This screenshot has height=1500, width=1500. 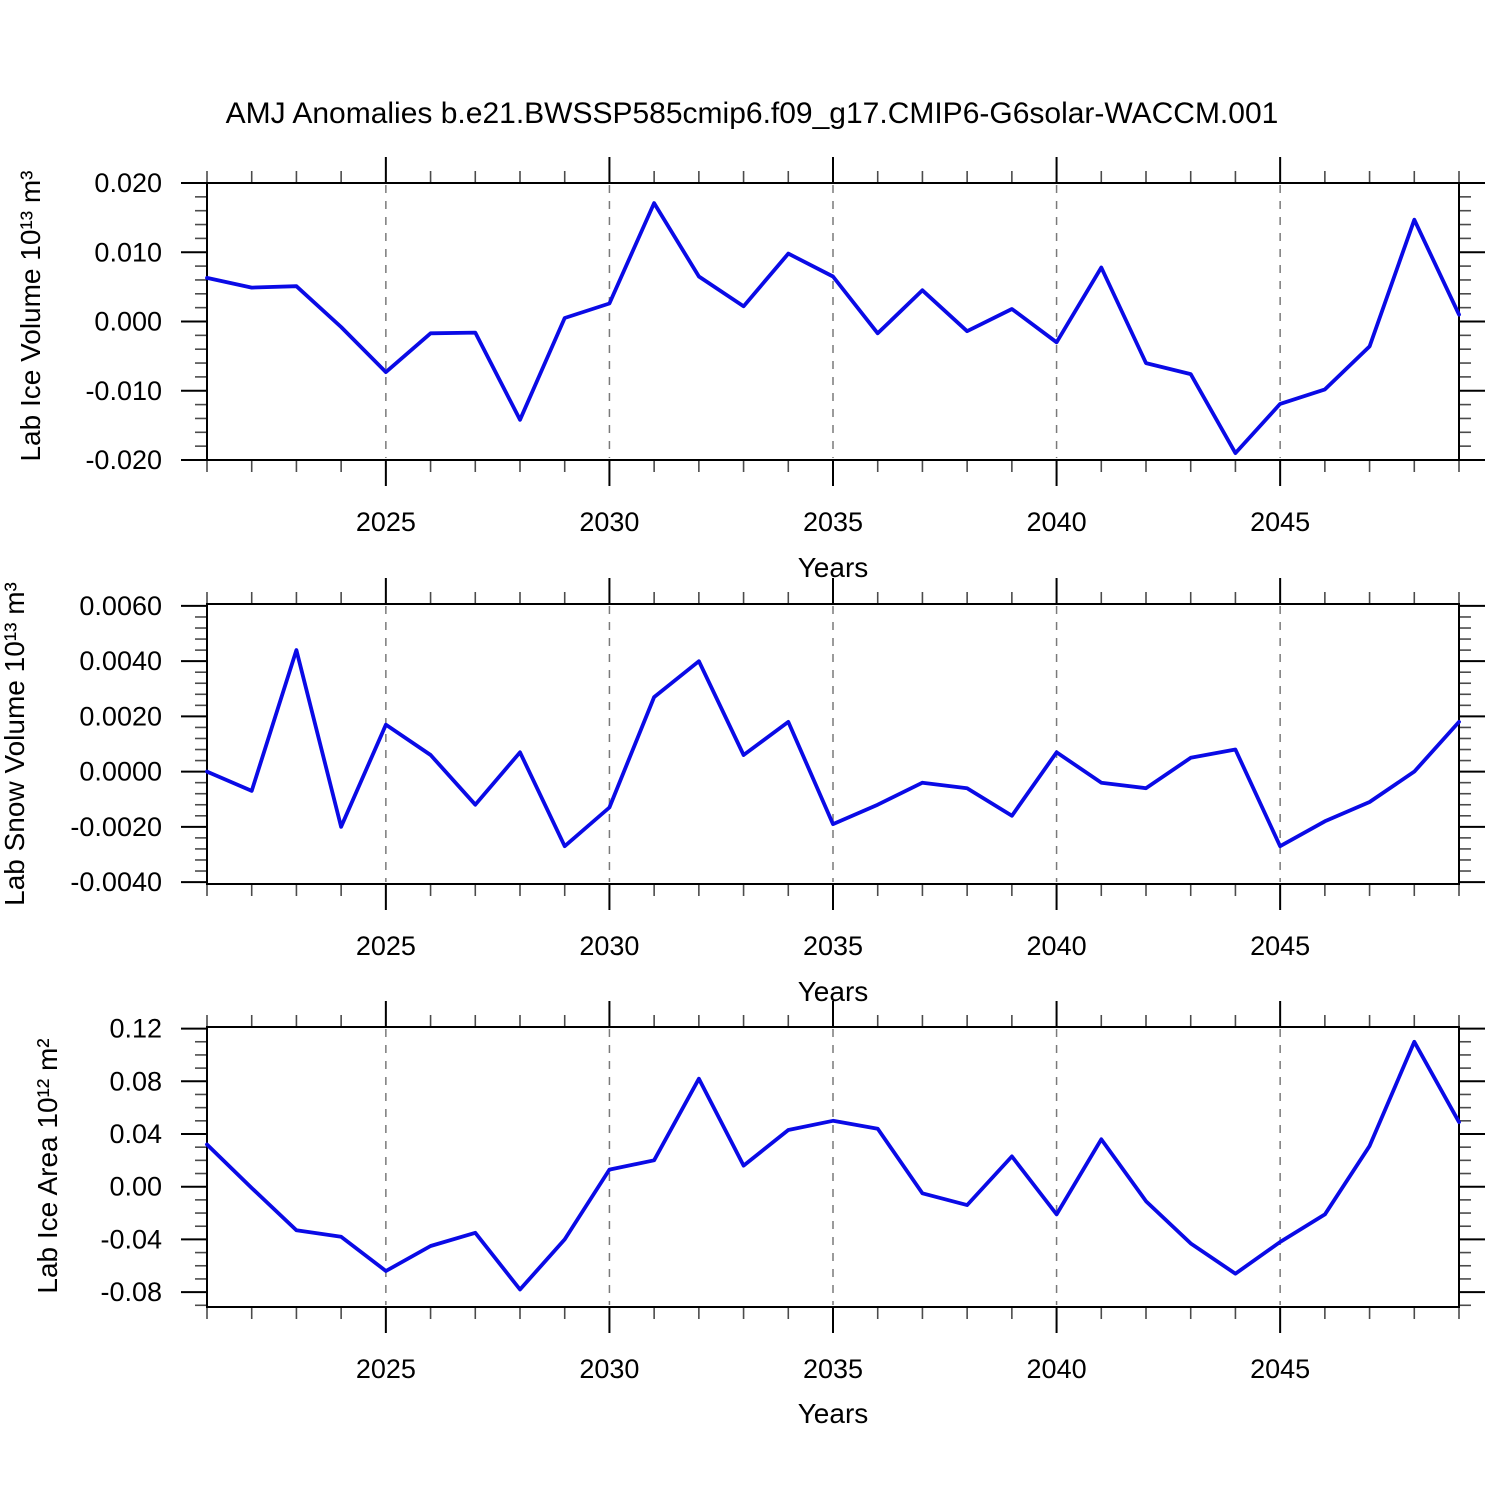 What do you see at coordinates (128, 252) in the screenshot?
I see `y-tick-label: 0.010` at bounding box center [128, 252].